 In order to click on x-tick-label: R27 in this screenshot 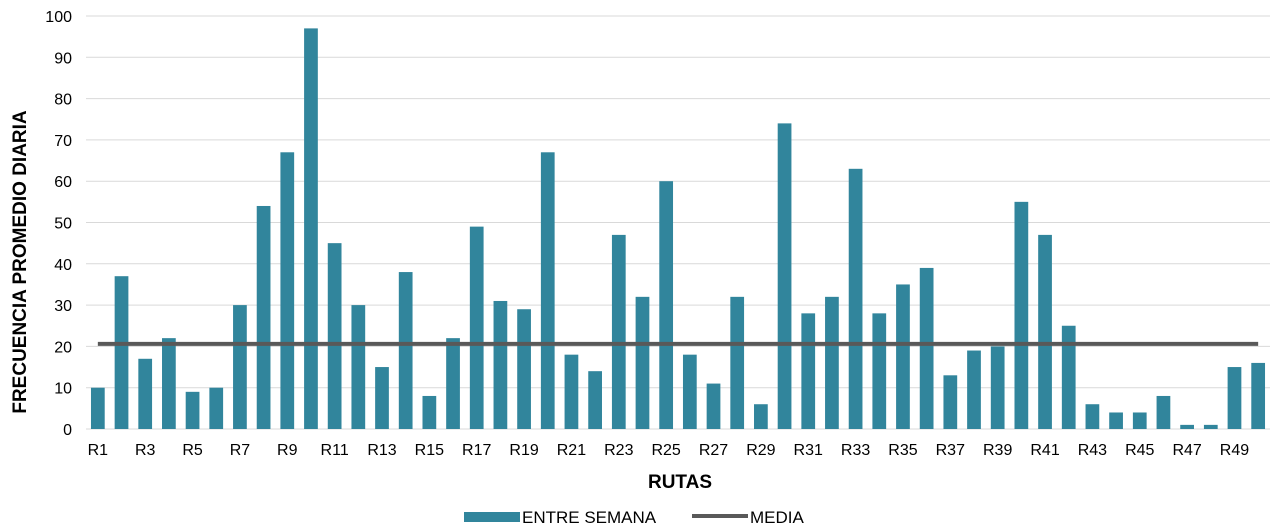, I will do `click(713, 450)`.